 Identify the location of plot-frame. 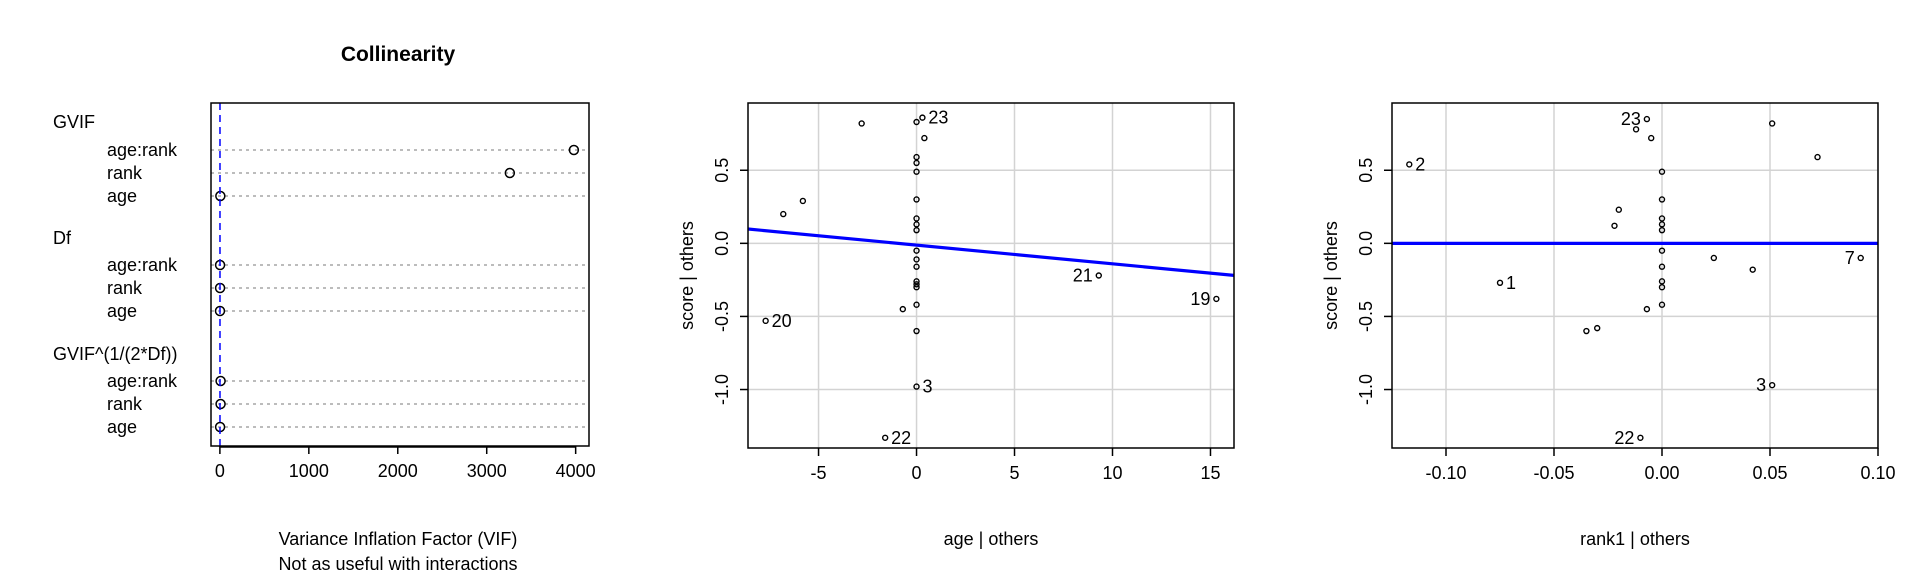
(400, 274).